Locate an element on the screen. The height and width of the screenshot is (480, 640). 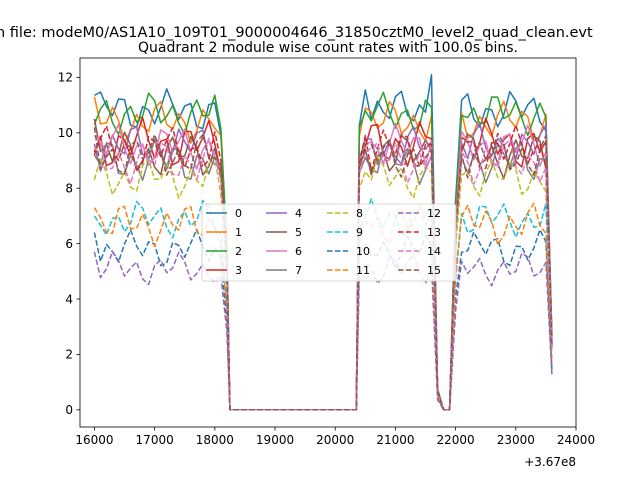
x-offset-label: +3.67e8 is located at coordinates (550, 462).